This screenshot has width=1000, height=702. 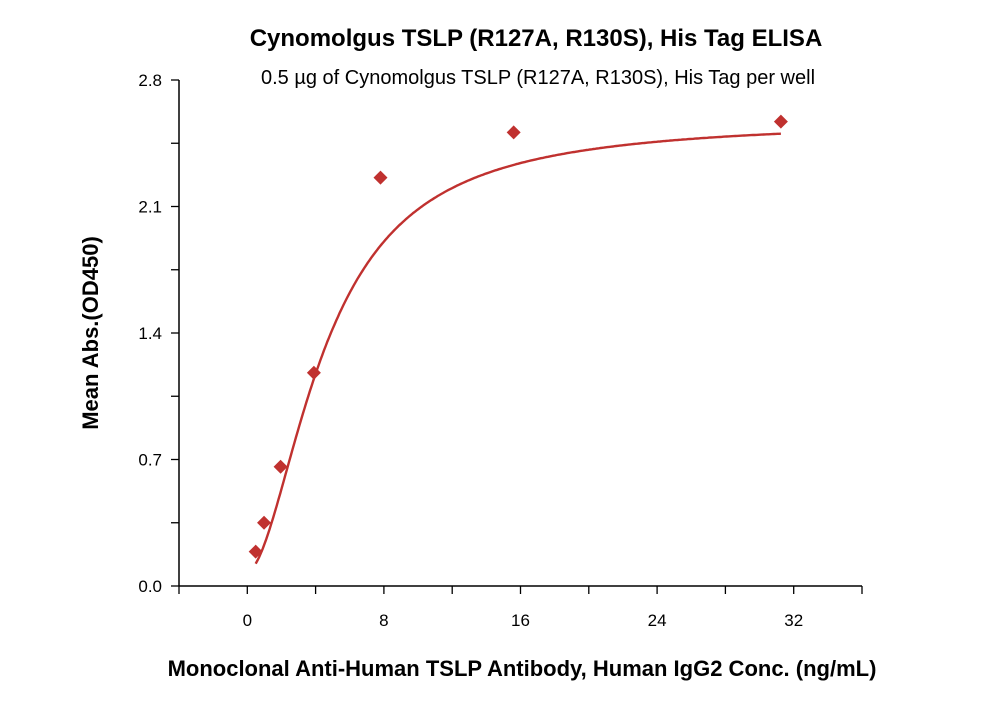 What do you see at coordinates (150, 80) in the screenshot?
I see `y-tick-label: 2.8` at bounding box center [150, 80].